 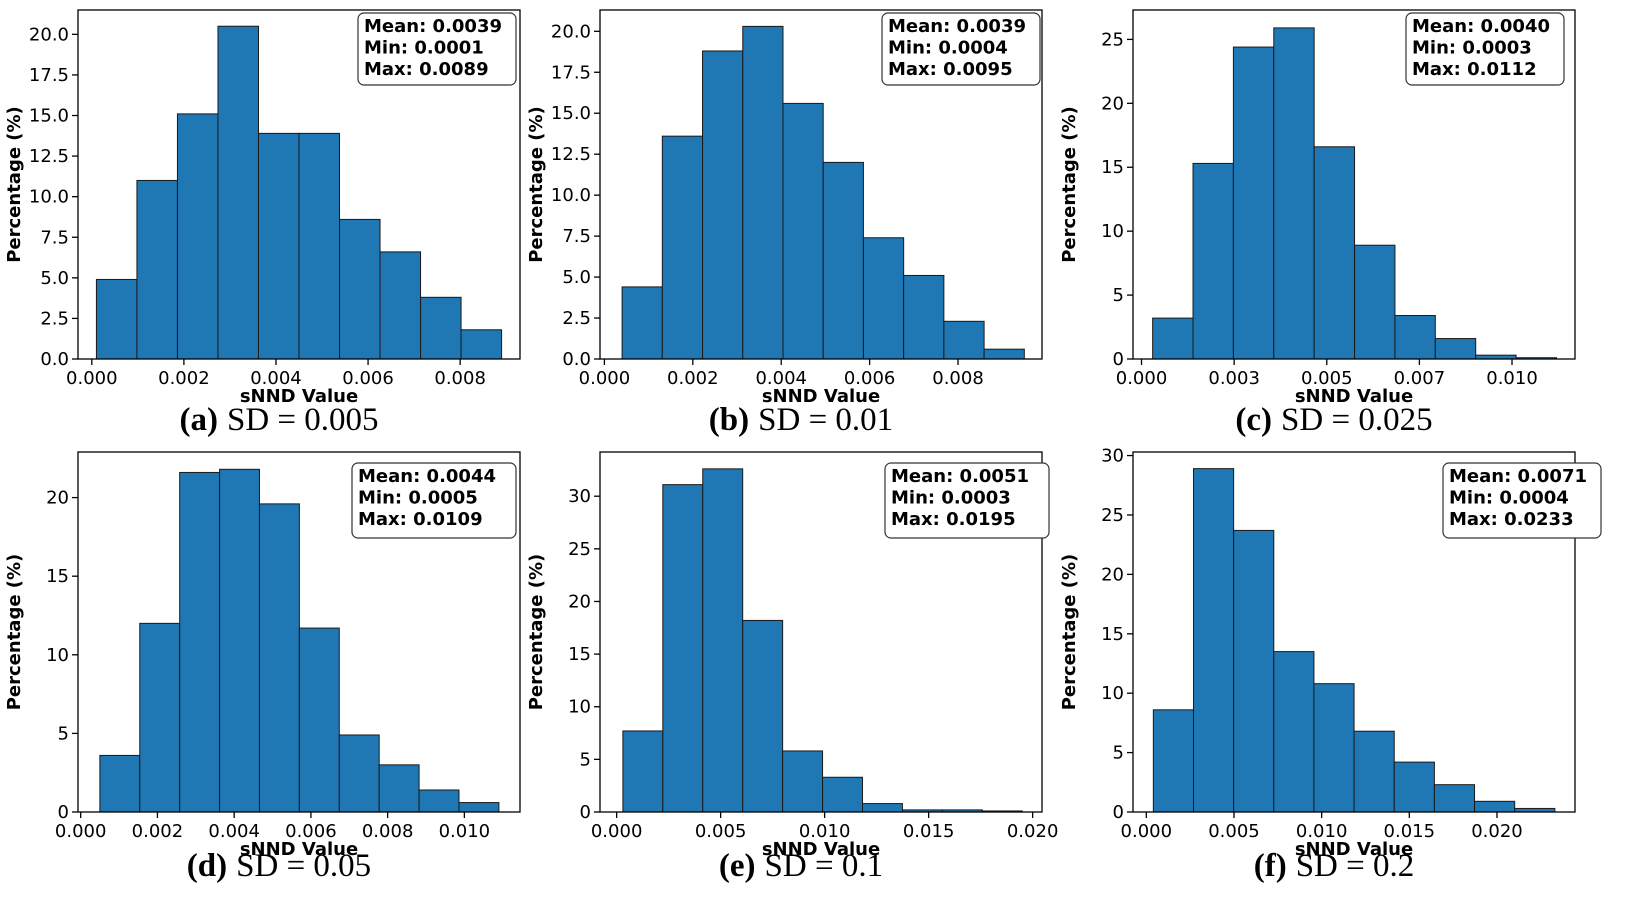 What do you see at coordinates (57, 498) in the screenshot?
I see `y-tick-label: 20` at bounding box center [57, 498].